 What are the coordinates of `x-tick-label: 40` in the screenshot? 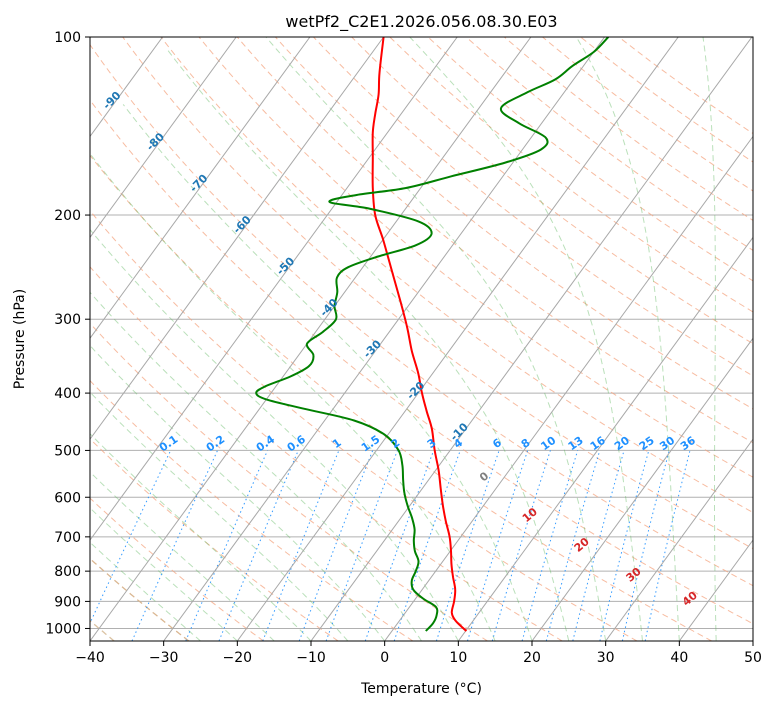 It's located at (679, 658).